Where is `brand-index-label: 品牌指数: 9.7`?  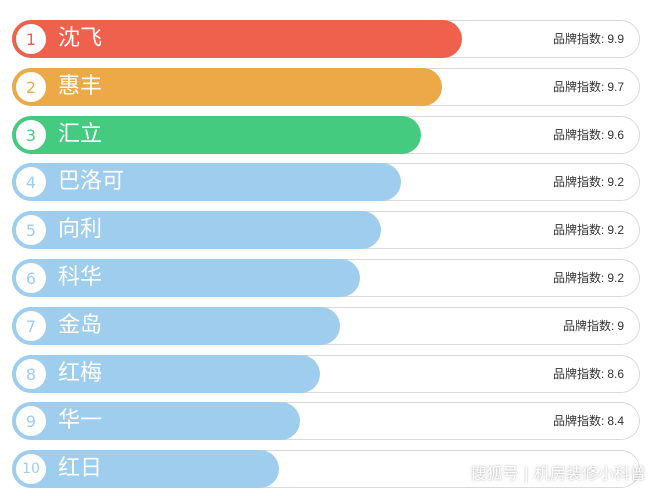 brand-index-label: 品牌指数: 9.7 is located at coordinates (588, 87).